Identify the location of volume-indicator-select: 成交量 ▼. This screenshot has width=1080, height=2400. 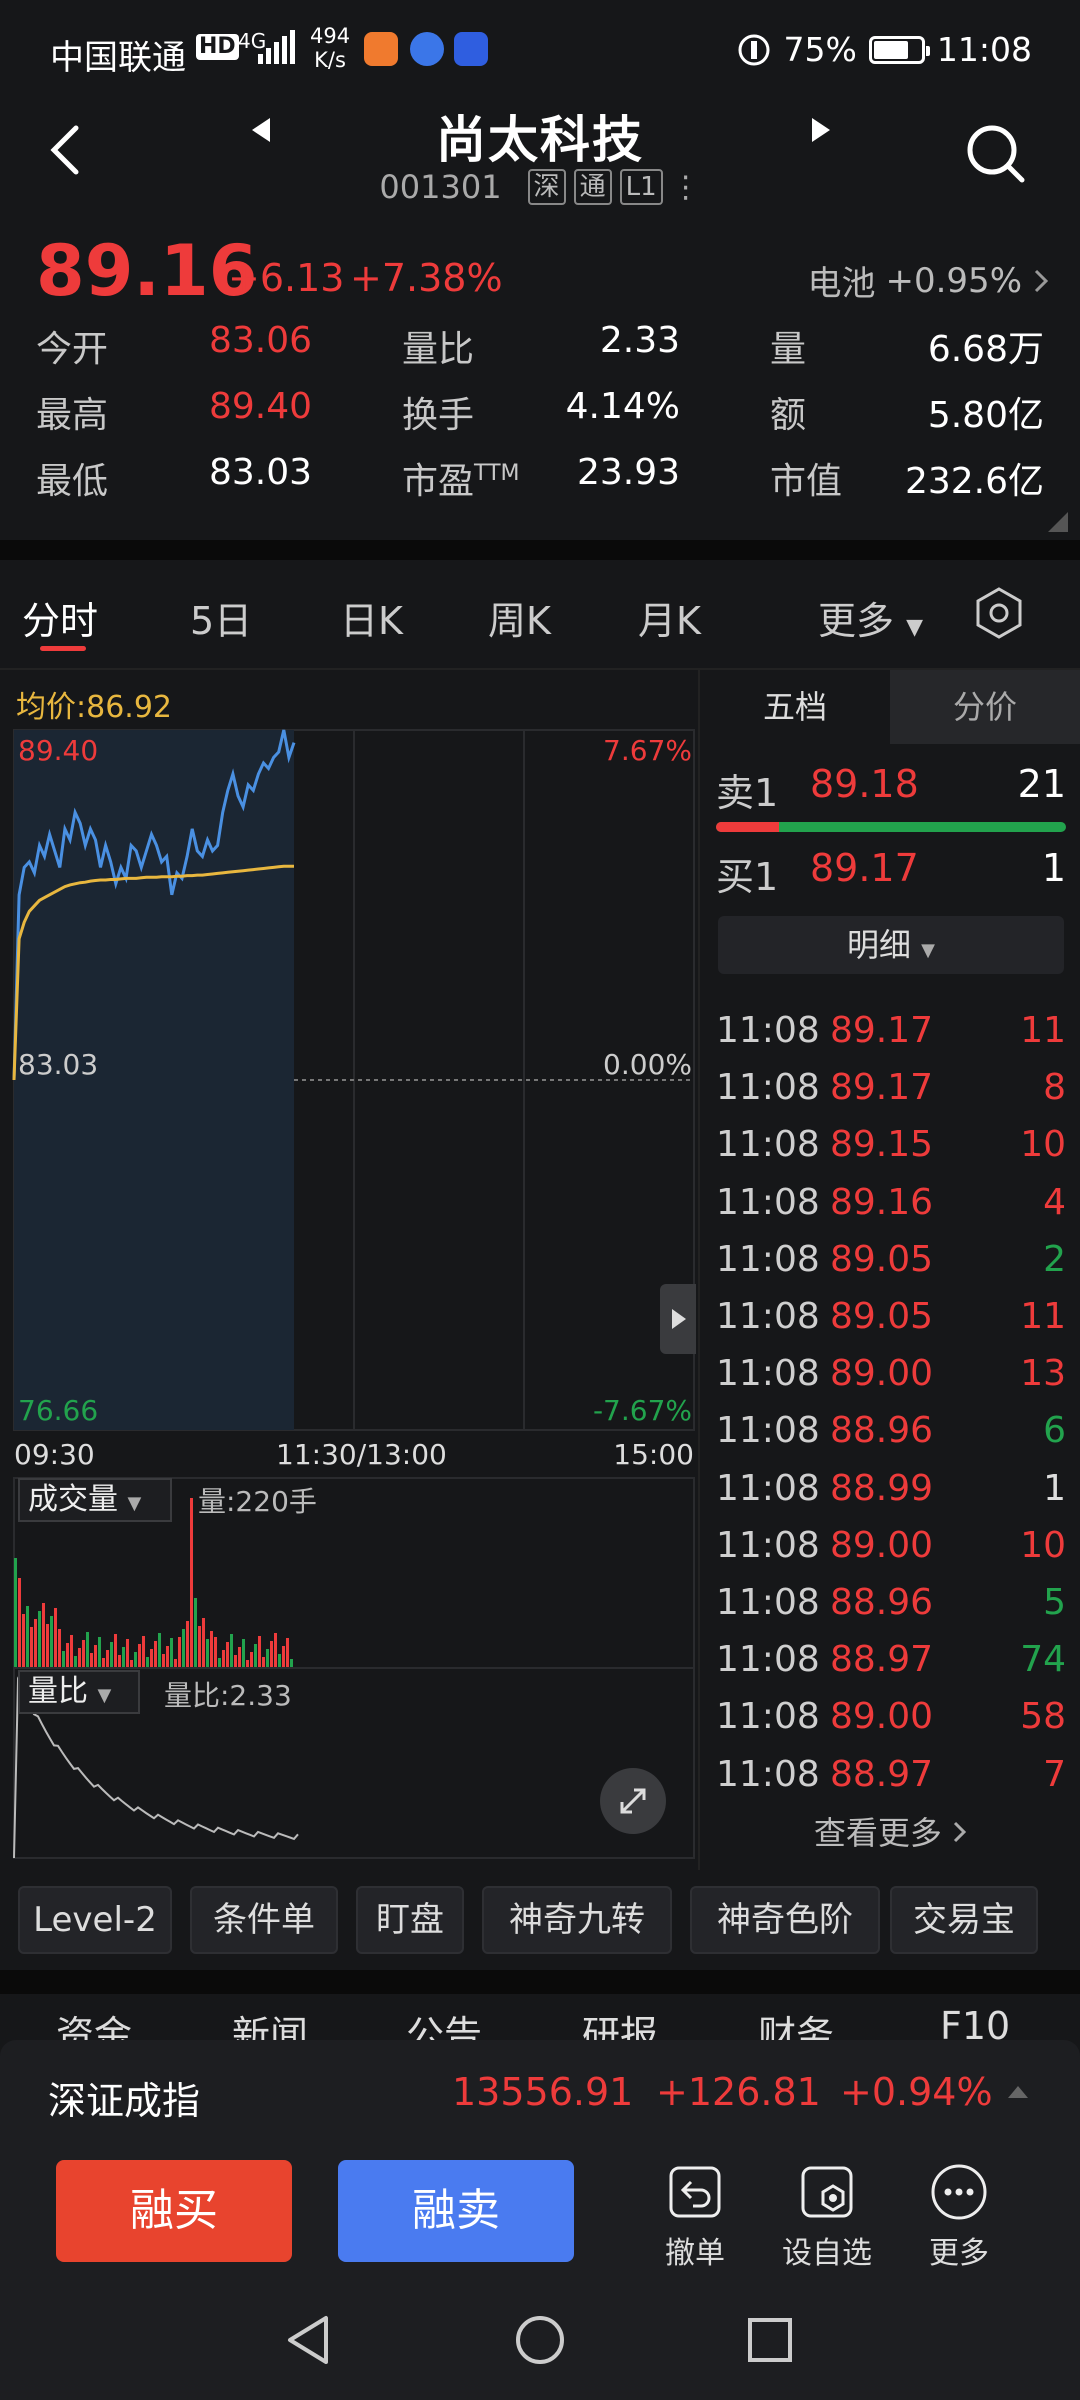
(95, 1500).